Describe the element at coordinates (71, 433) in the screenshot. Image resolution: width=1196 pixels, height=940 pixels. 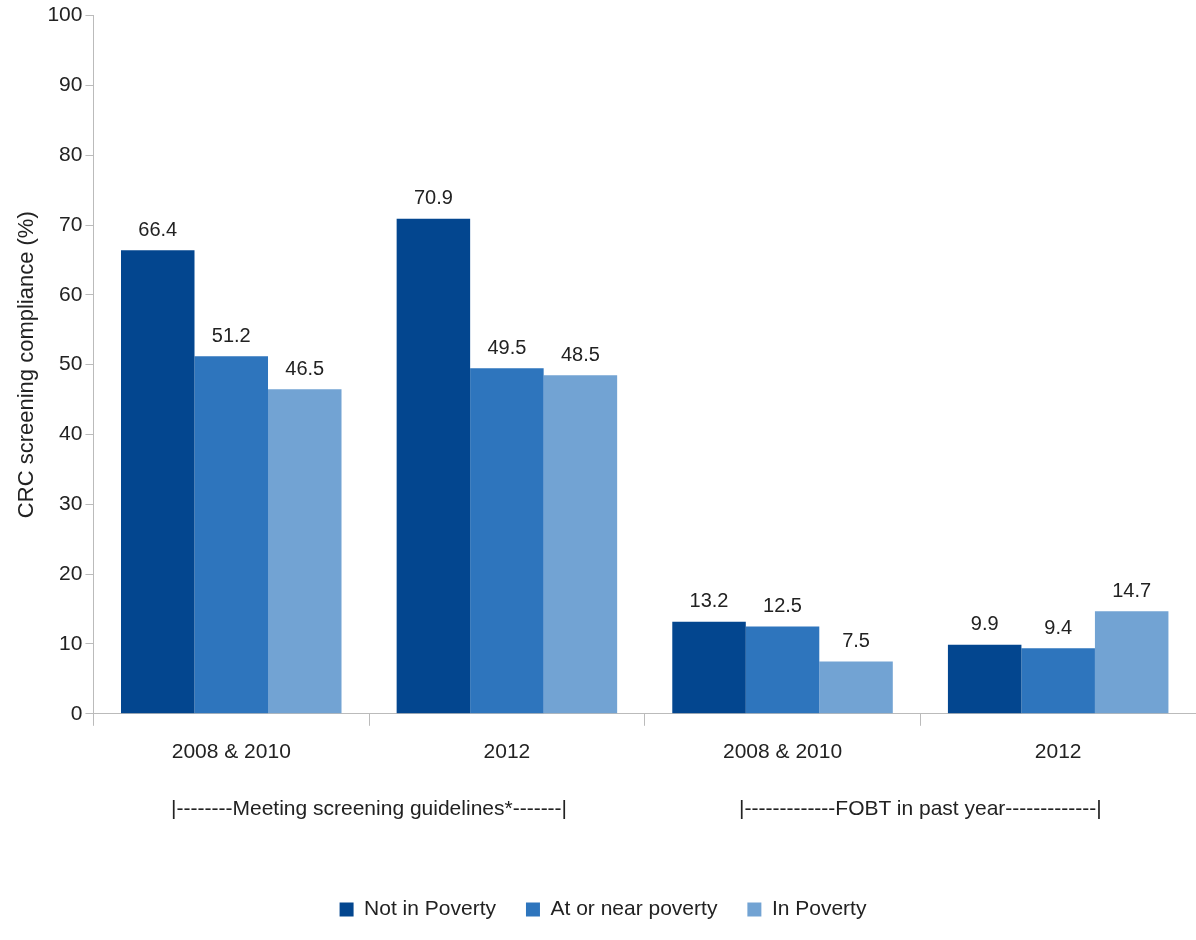
I see `y-tick-label: 40` at that location.